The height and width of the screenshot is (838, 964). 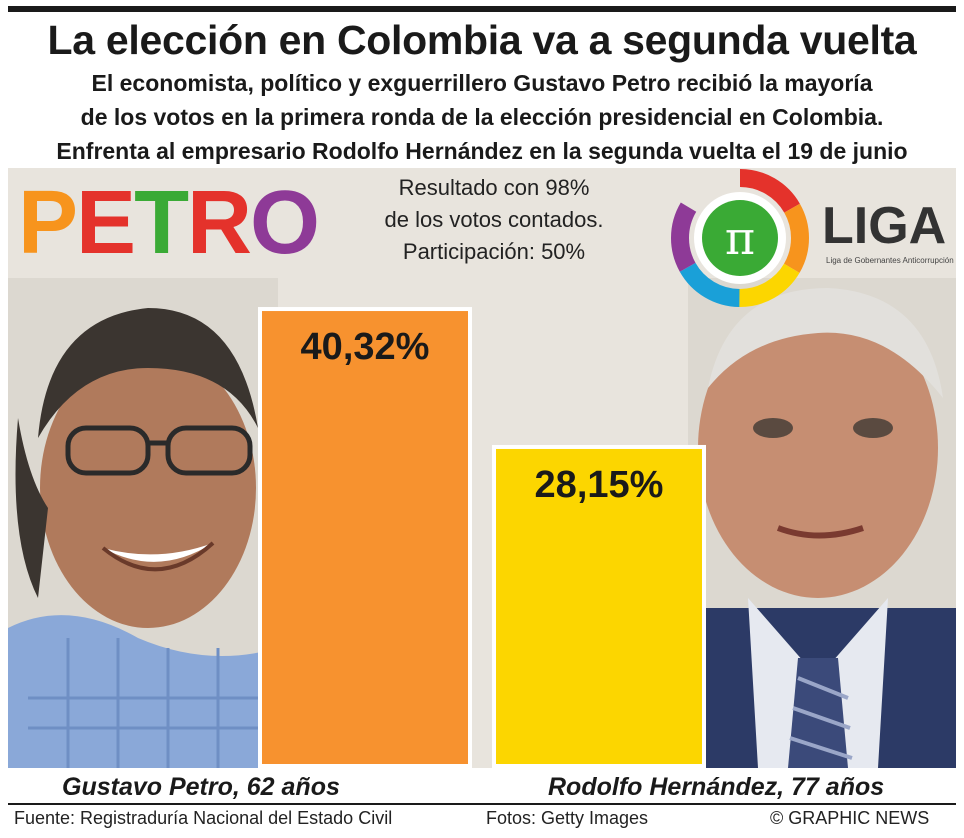 I want to click on petro-logo-letter: T, so click(x=161, y=223).